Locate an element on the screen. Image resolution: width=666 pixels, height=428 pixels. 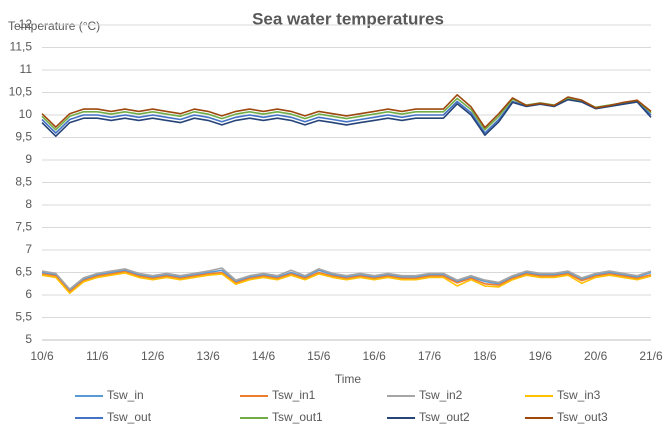
y-tick-label: 9 is located at coordinates (28, 159).